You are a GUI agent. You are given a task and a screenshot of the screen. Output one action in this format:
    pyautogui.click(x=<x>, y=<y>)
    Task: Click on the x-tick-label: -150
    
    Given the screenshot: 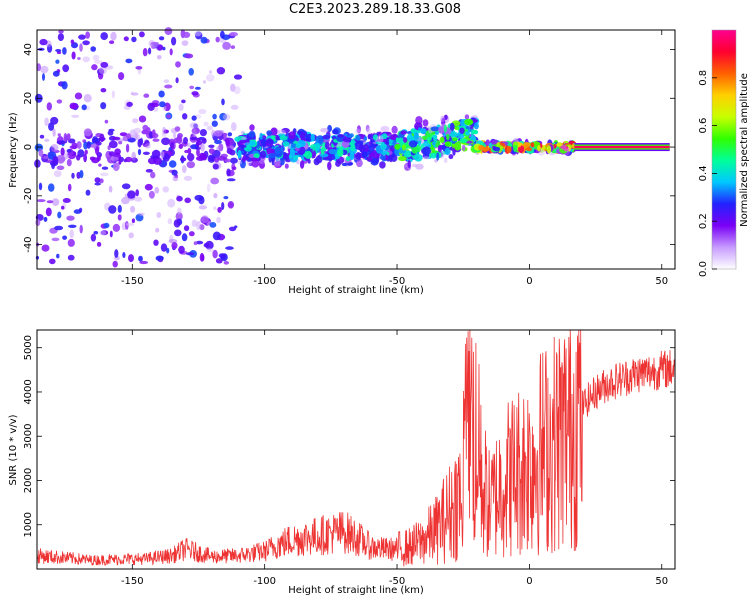 What is the action you would take?
    pyautogui.click(x=132, y=281)
    